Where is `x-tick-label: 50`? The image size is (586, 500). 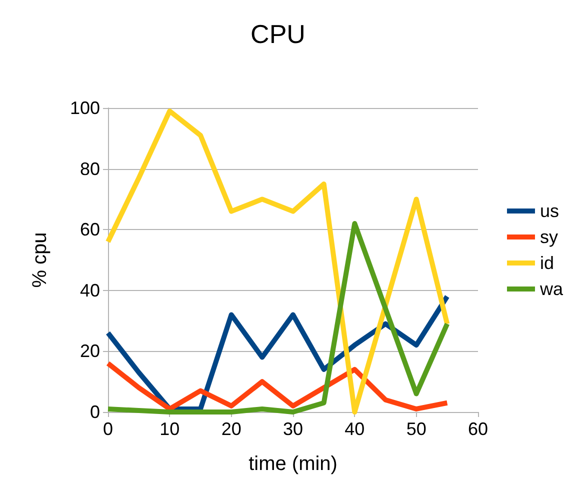
x-tick-label: 50 is located at coordinates (416, 429).